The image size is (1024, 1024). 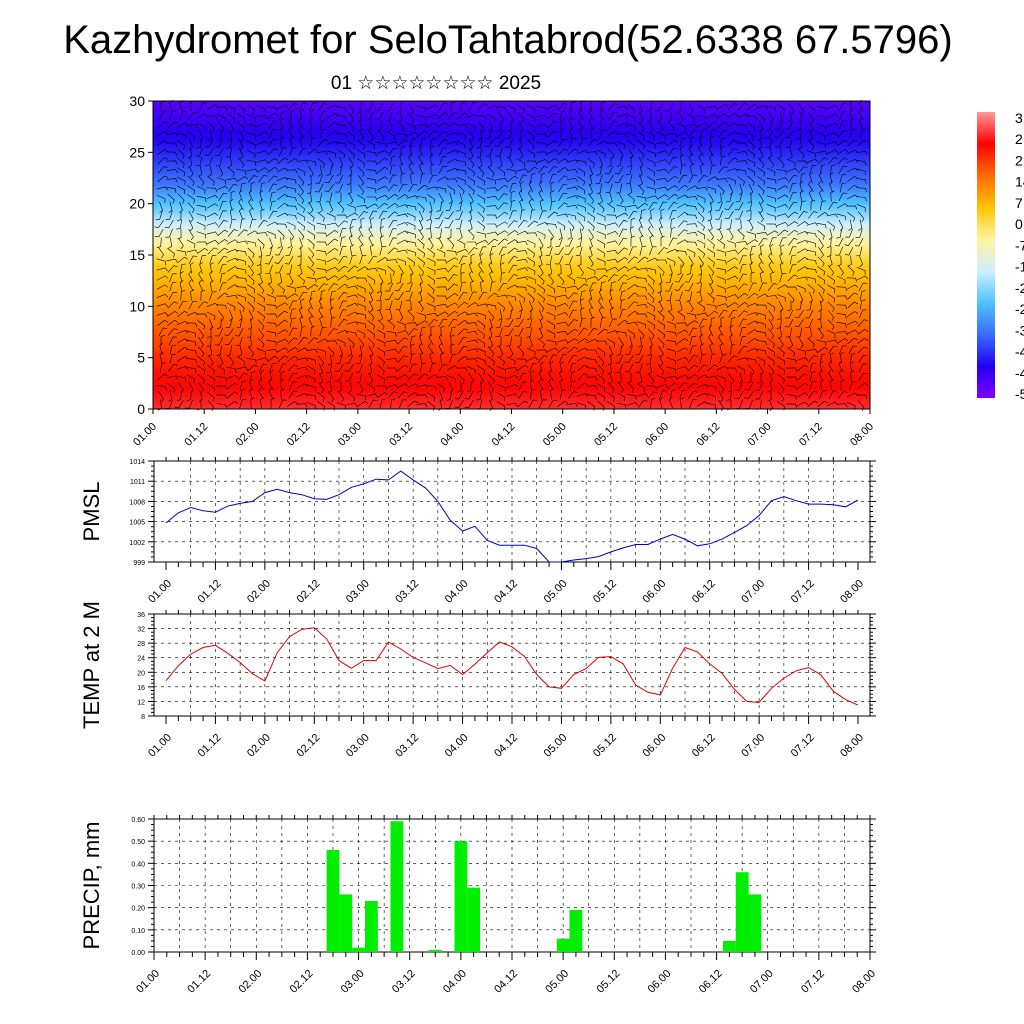 What do you see at coordinates (141, 702) in the screenshot?
I see `temp-y-tick-label: 12` at bounding box center [141, 702].